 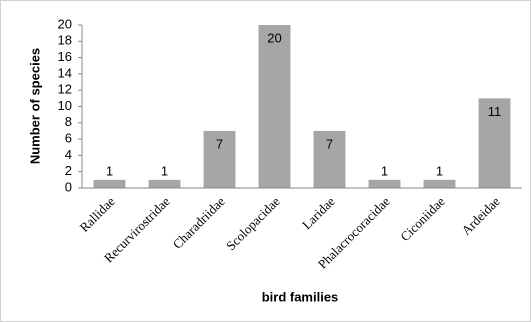 I want to click on y-tick-label: 20, so click(x=65, y=23).